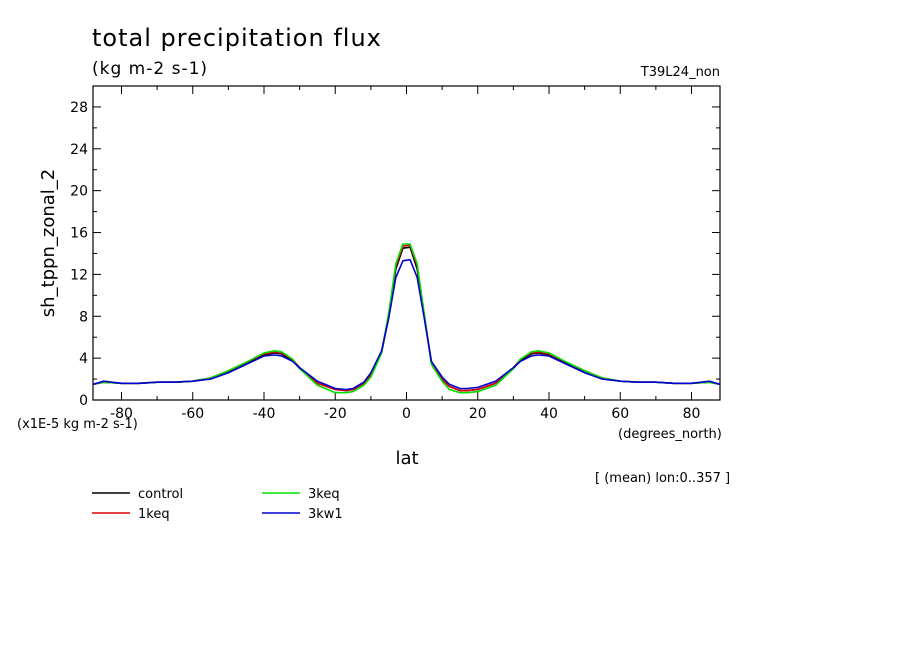 This screenshot has height=654, width=904. I want to click on x-tick-label: -60, so click(192, 414).